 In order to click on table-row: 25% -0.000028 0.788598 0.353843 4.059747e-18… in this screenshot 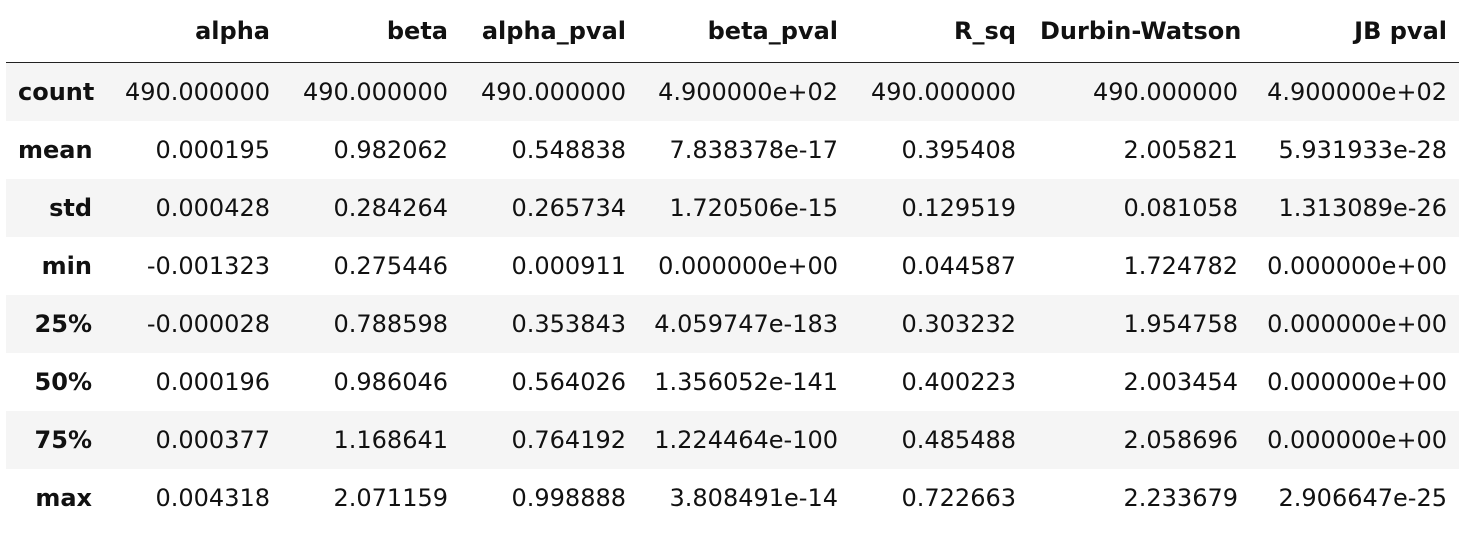, I will do `click(732, 323)`.